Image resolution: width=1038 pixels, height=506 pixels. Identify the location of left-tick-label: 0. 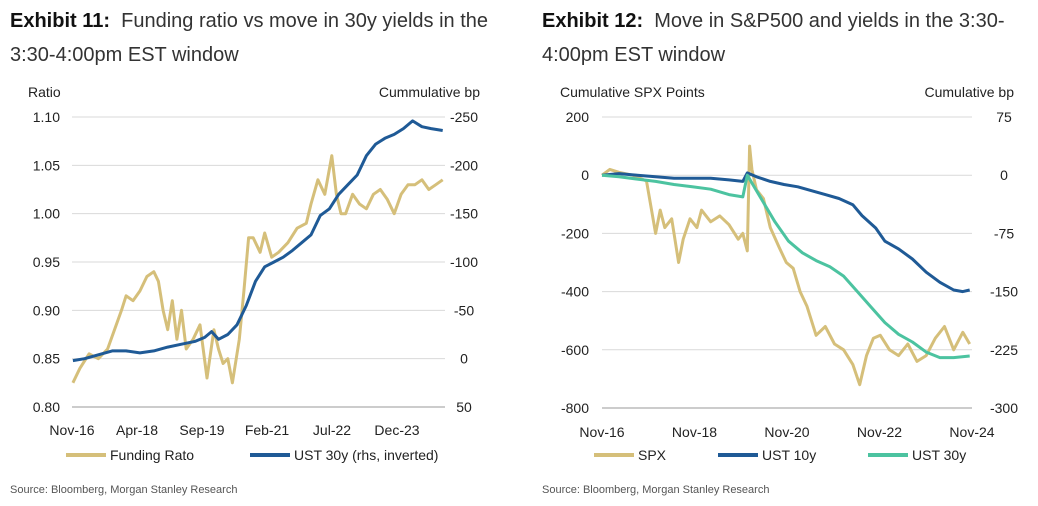
(585, 175).